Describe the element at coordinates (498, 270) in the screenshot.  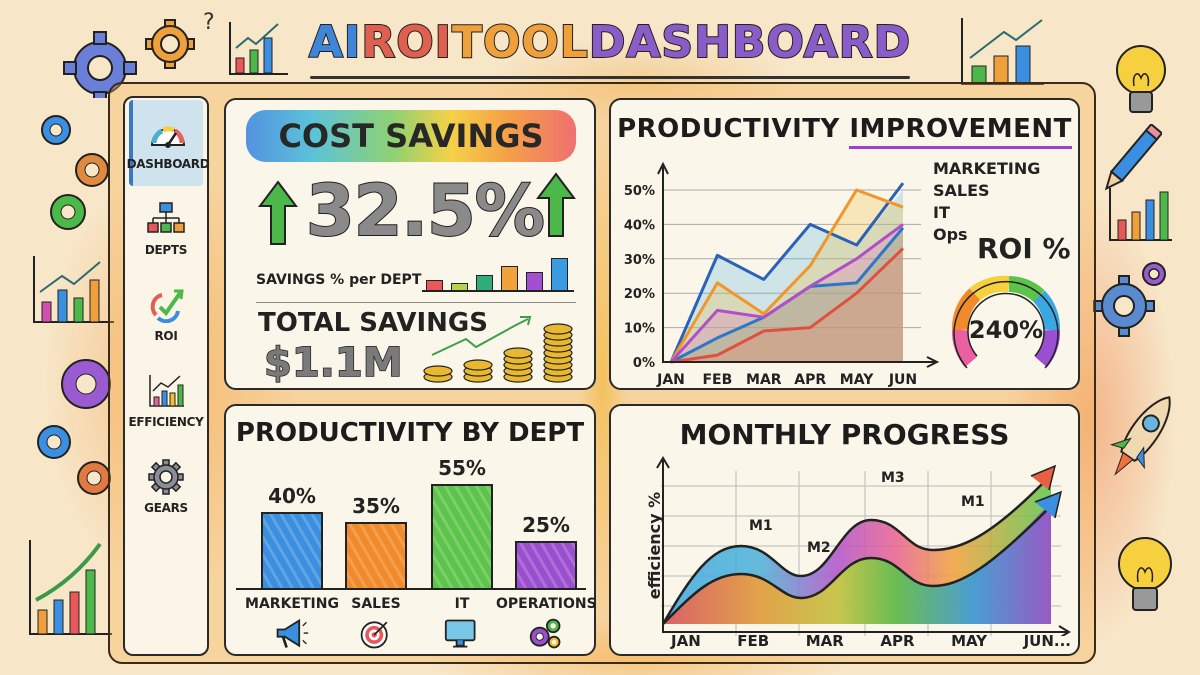
I see `savings-per-dept-chart` at that location.